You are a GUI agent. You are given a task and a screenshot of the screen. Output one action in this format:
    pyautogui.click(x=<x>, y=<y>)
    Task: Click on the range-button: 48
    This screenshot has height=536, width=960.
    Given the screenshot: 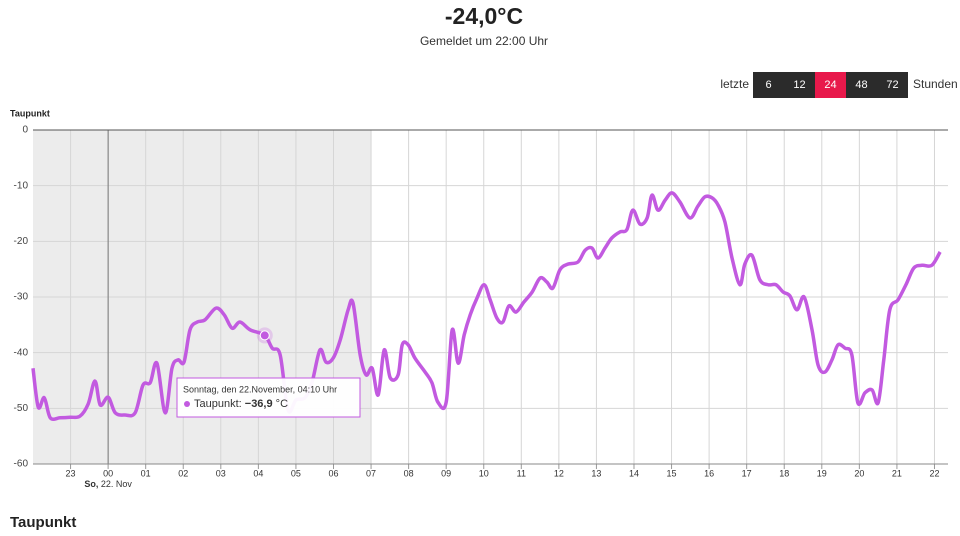 What is the action you would take?
    pyautogui.click(x=861, y=85)
    